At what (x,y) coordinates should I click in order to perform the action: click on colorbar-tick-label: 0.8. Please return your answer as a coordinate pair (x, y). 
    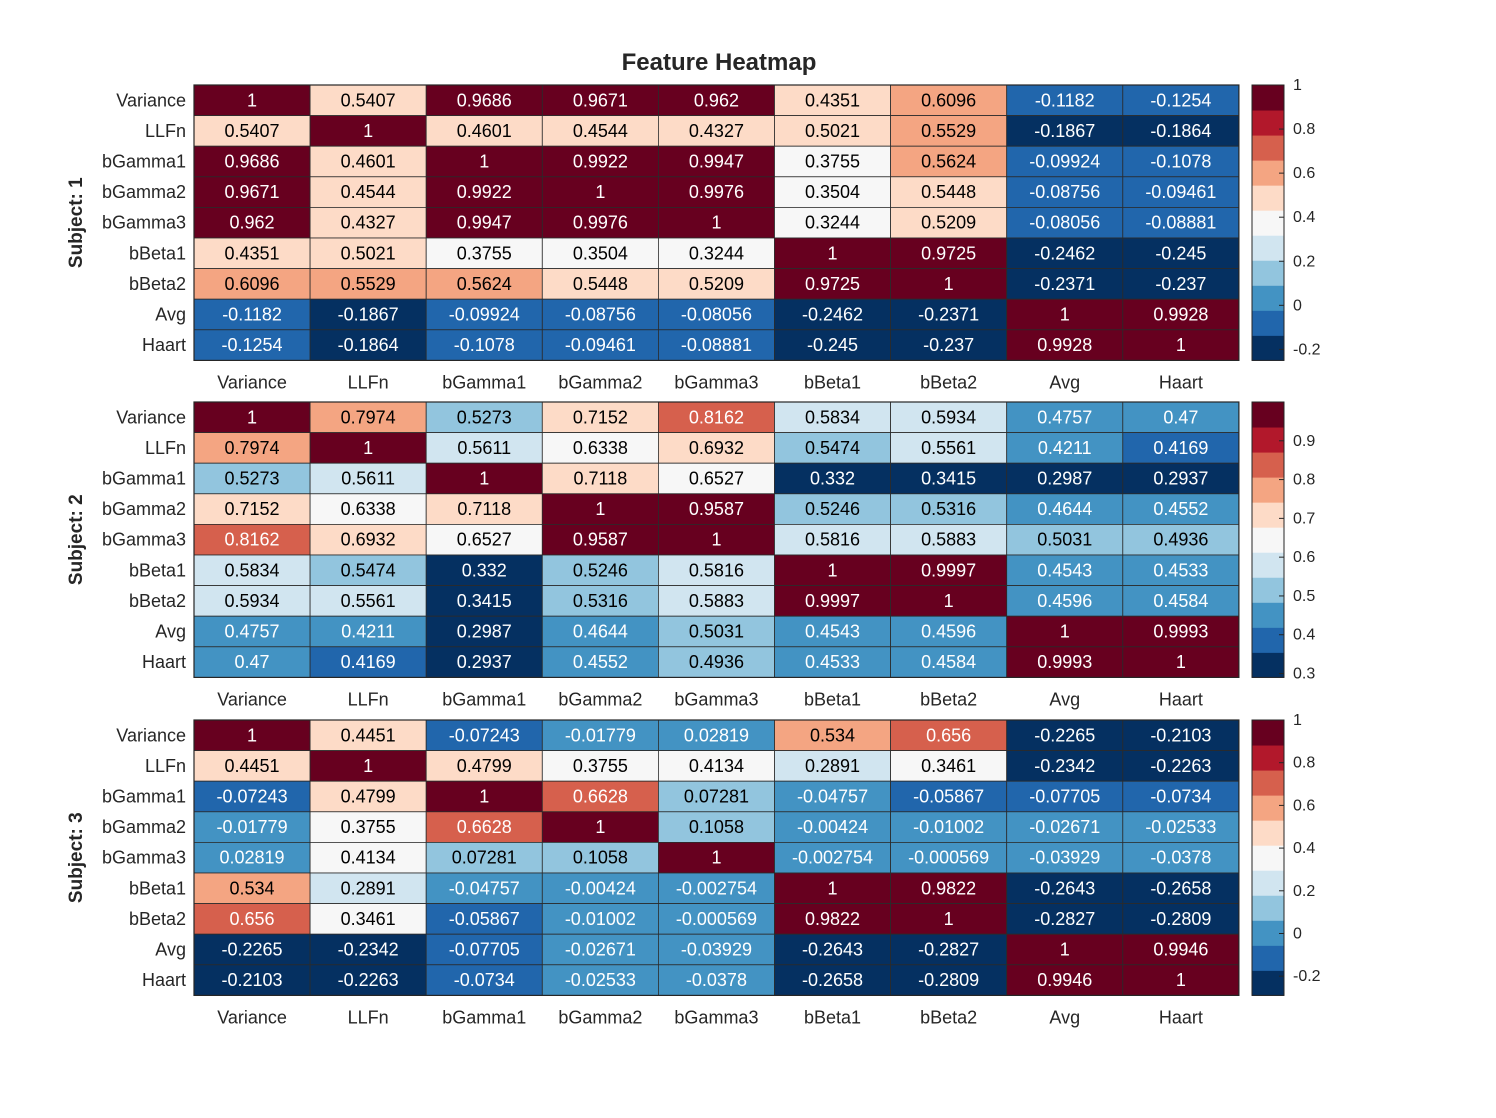
    Looking at the image, I should click on (1304, 480).